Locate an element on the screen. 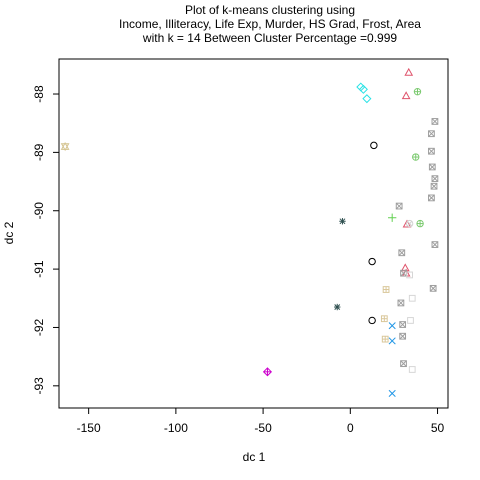  y-tick-label: -92 is located at coordinates (39, 327).